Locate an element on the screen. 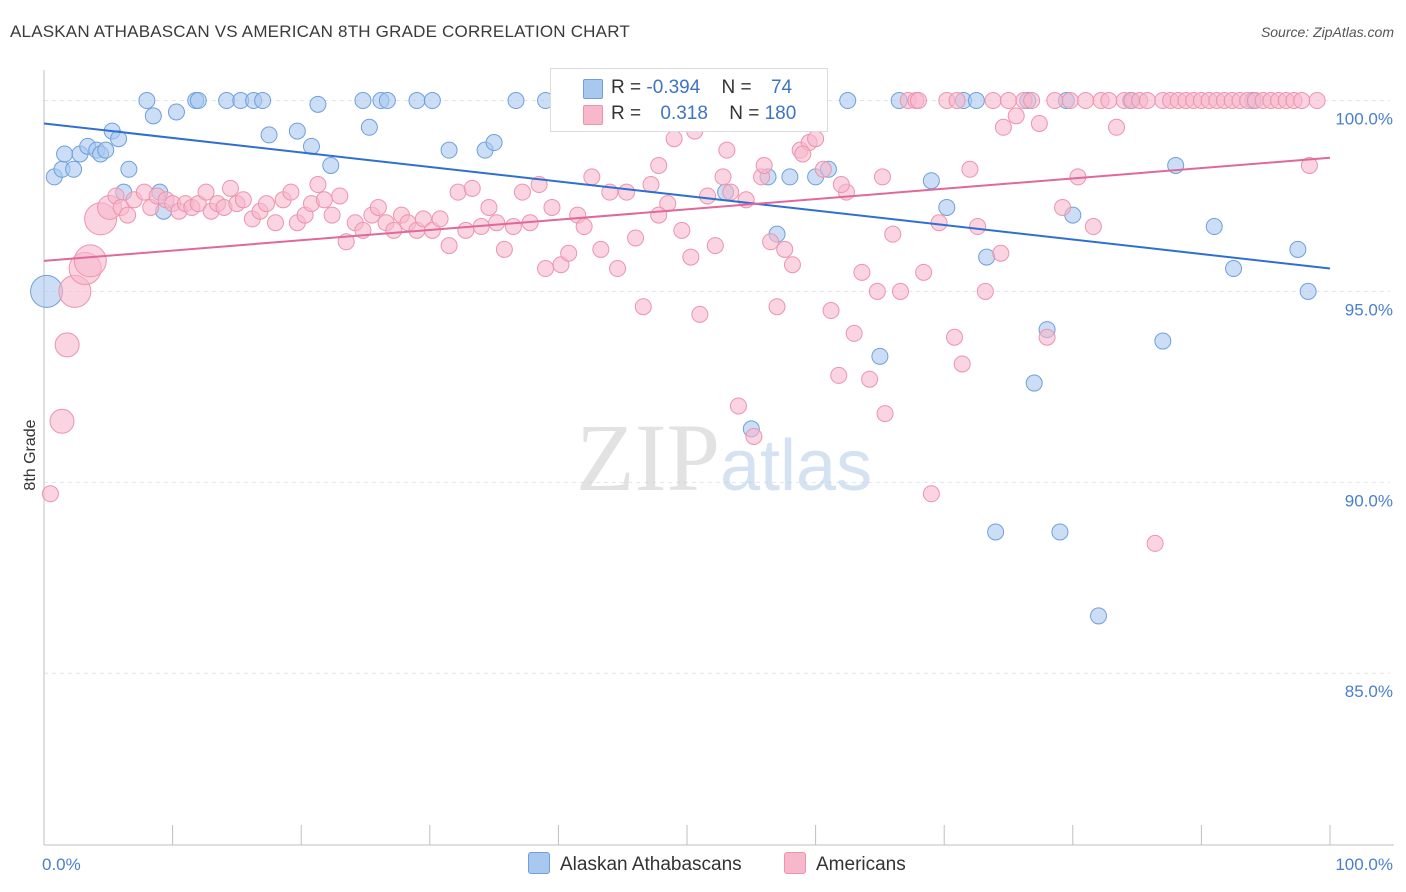  source-credit: Source: ZipAtlas.com is located at coordinates (1327, 32).